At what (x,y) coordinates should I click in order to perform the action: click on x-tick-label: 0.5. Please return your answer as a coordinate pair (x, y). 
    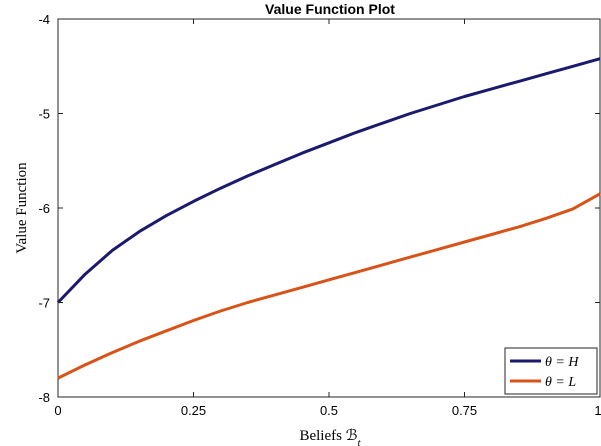
    Looking at the image, I should click on (329, 410).